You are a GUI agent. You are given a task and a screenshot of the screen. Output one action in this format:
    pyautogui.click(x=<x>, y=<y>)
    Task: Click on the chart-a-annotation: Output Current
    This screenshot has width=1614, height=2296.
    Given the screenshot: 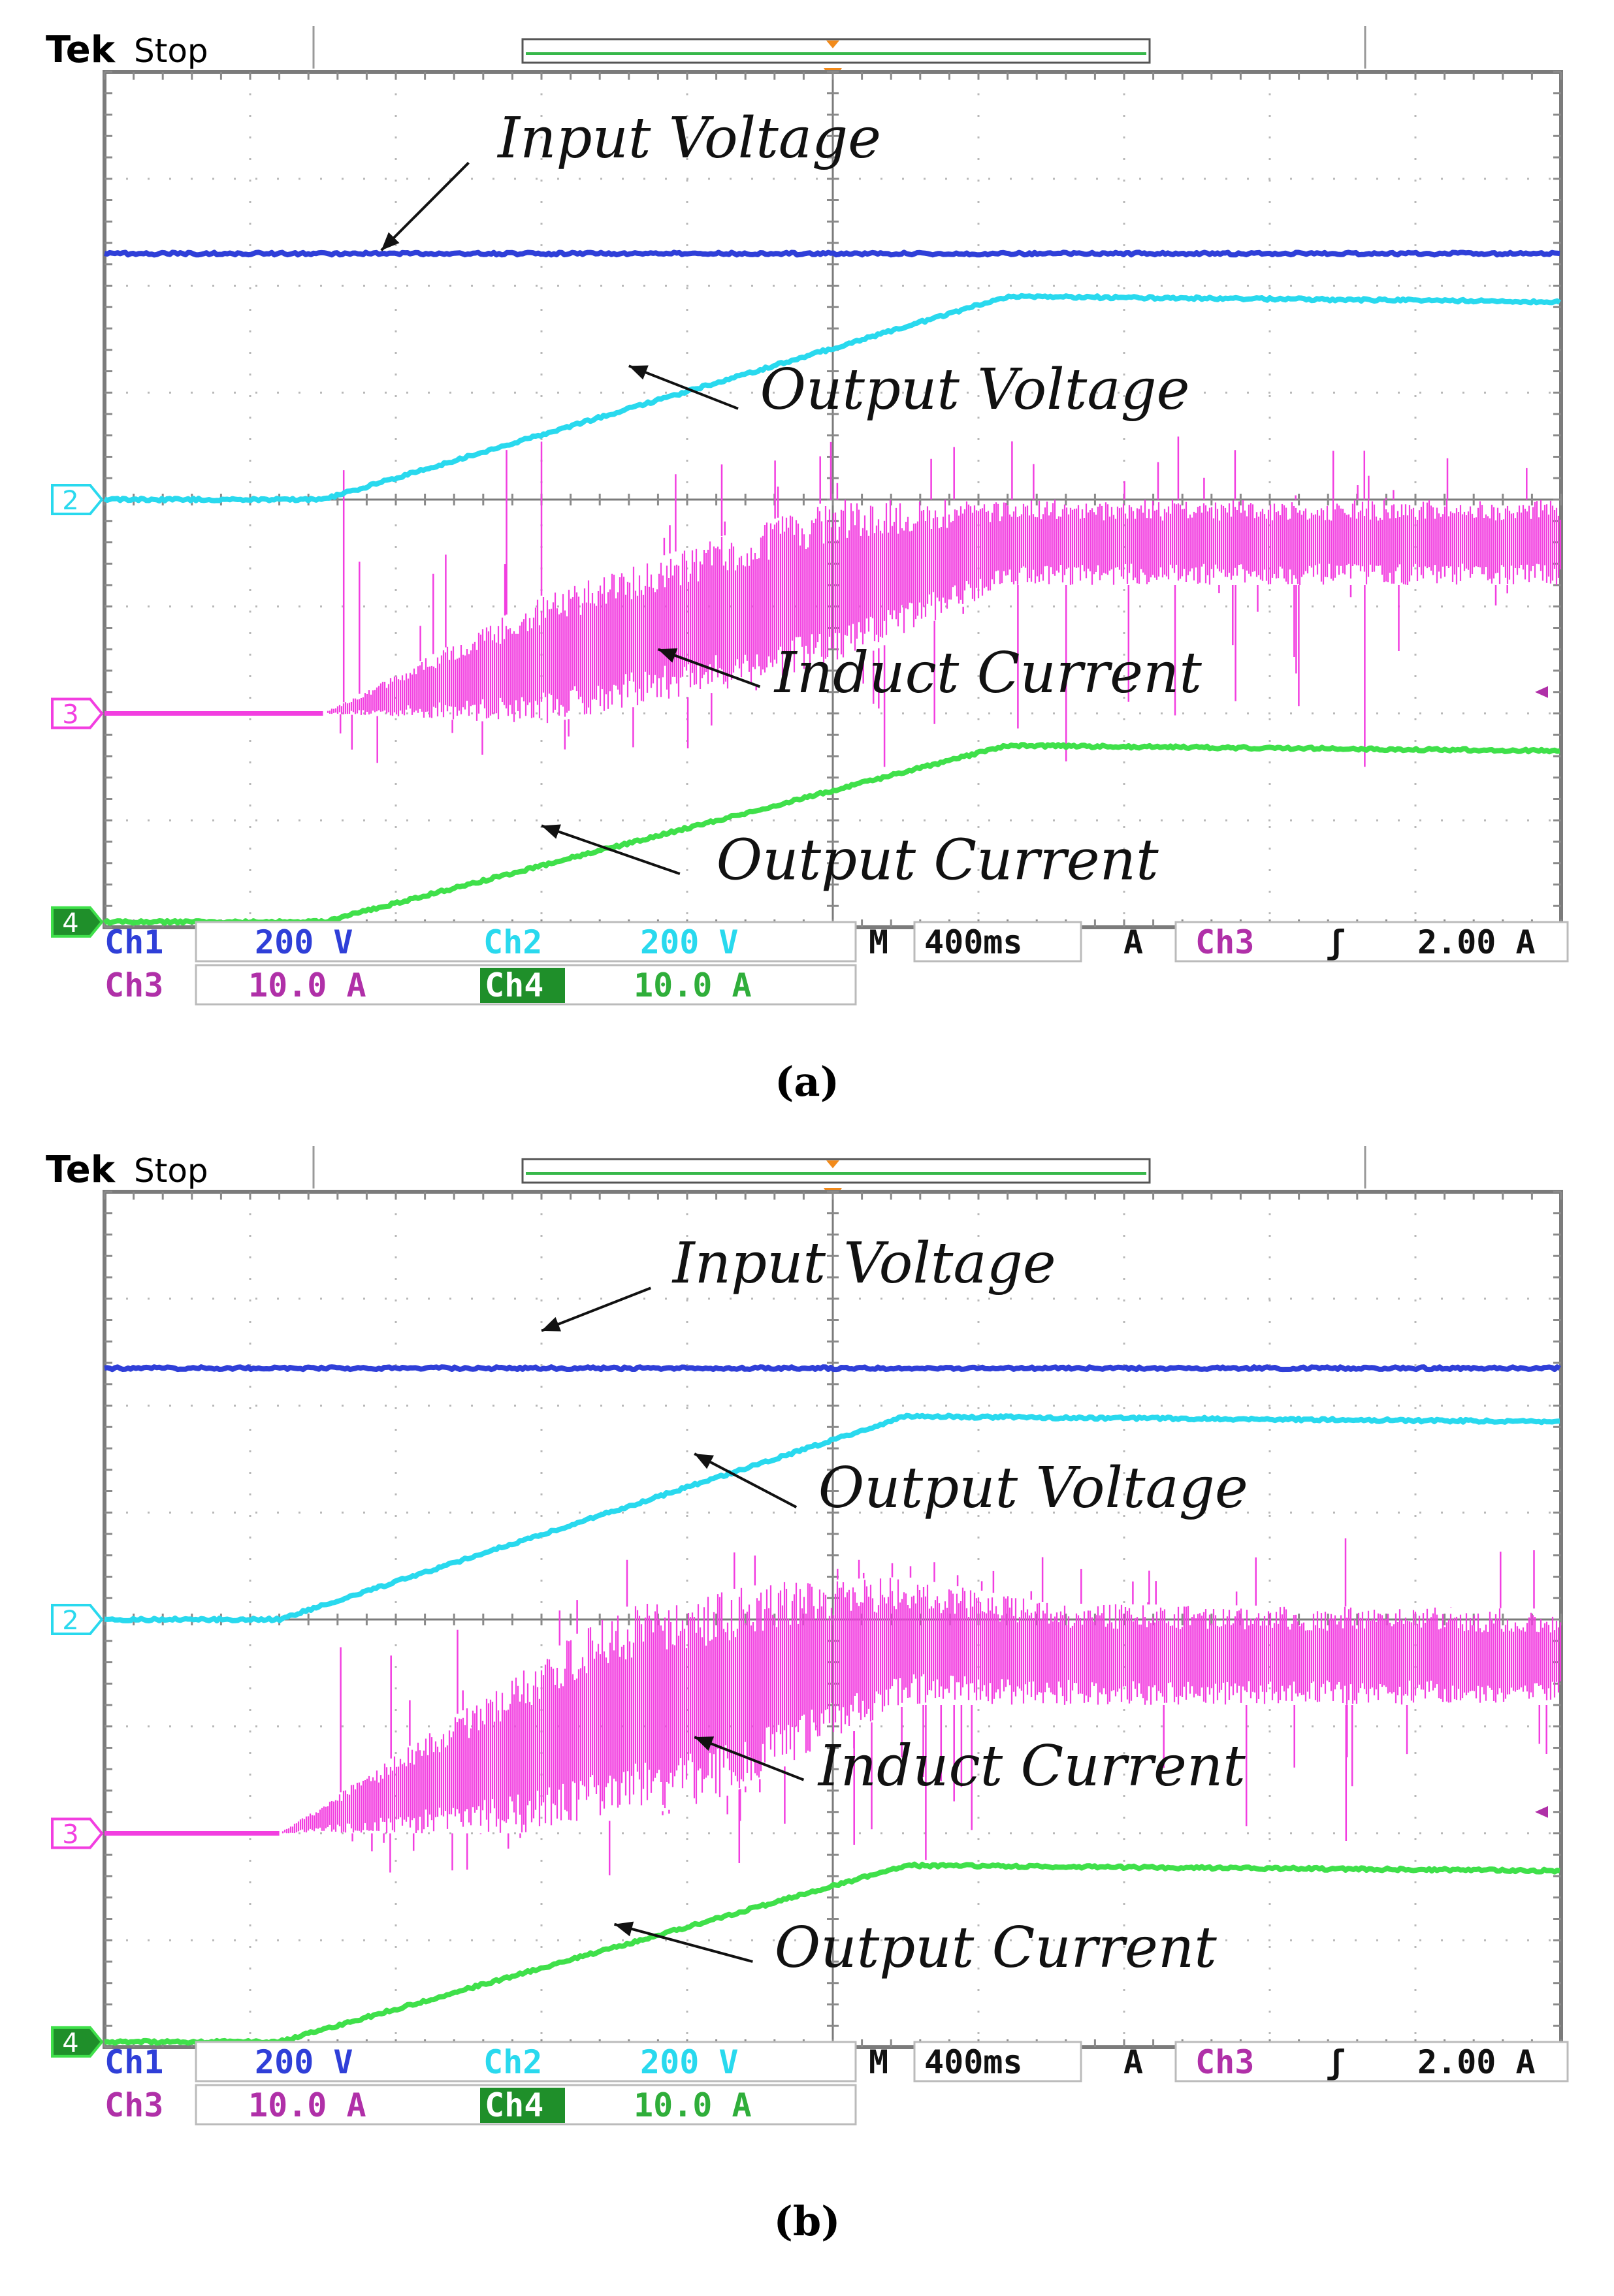 What is the action you would take?
    pyautogui.click(x=850, y=858)
    